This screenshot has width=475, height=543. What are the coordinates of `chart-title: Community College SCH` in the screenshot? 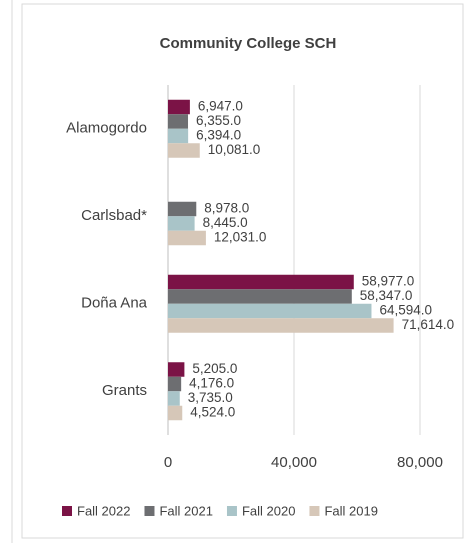 It's located at (248, 43).